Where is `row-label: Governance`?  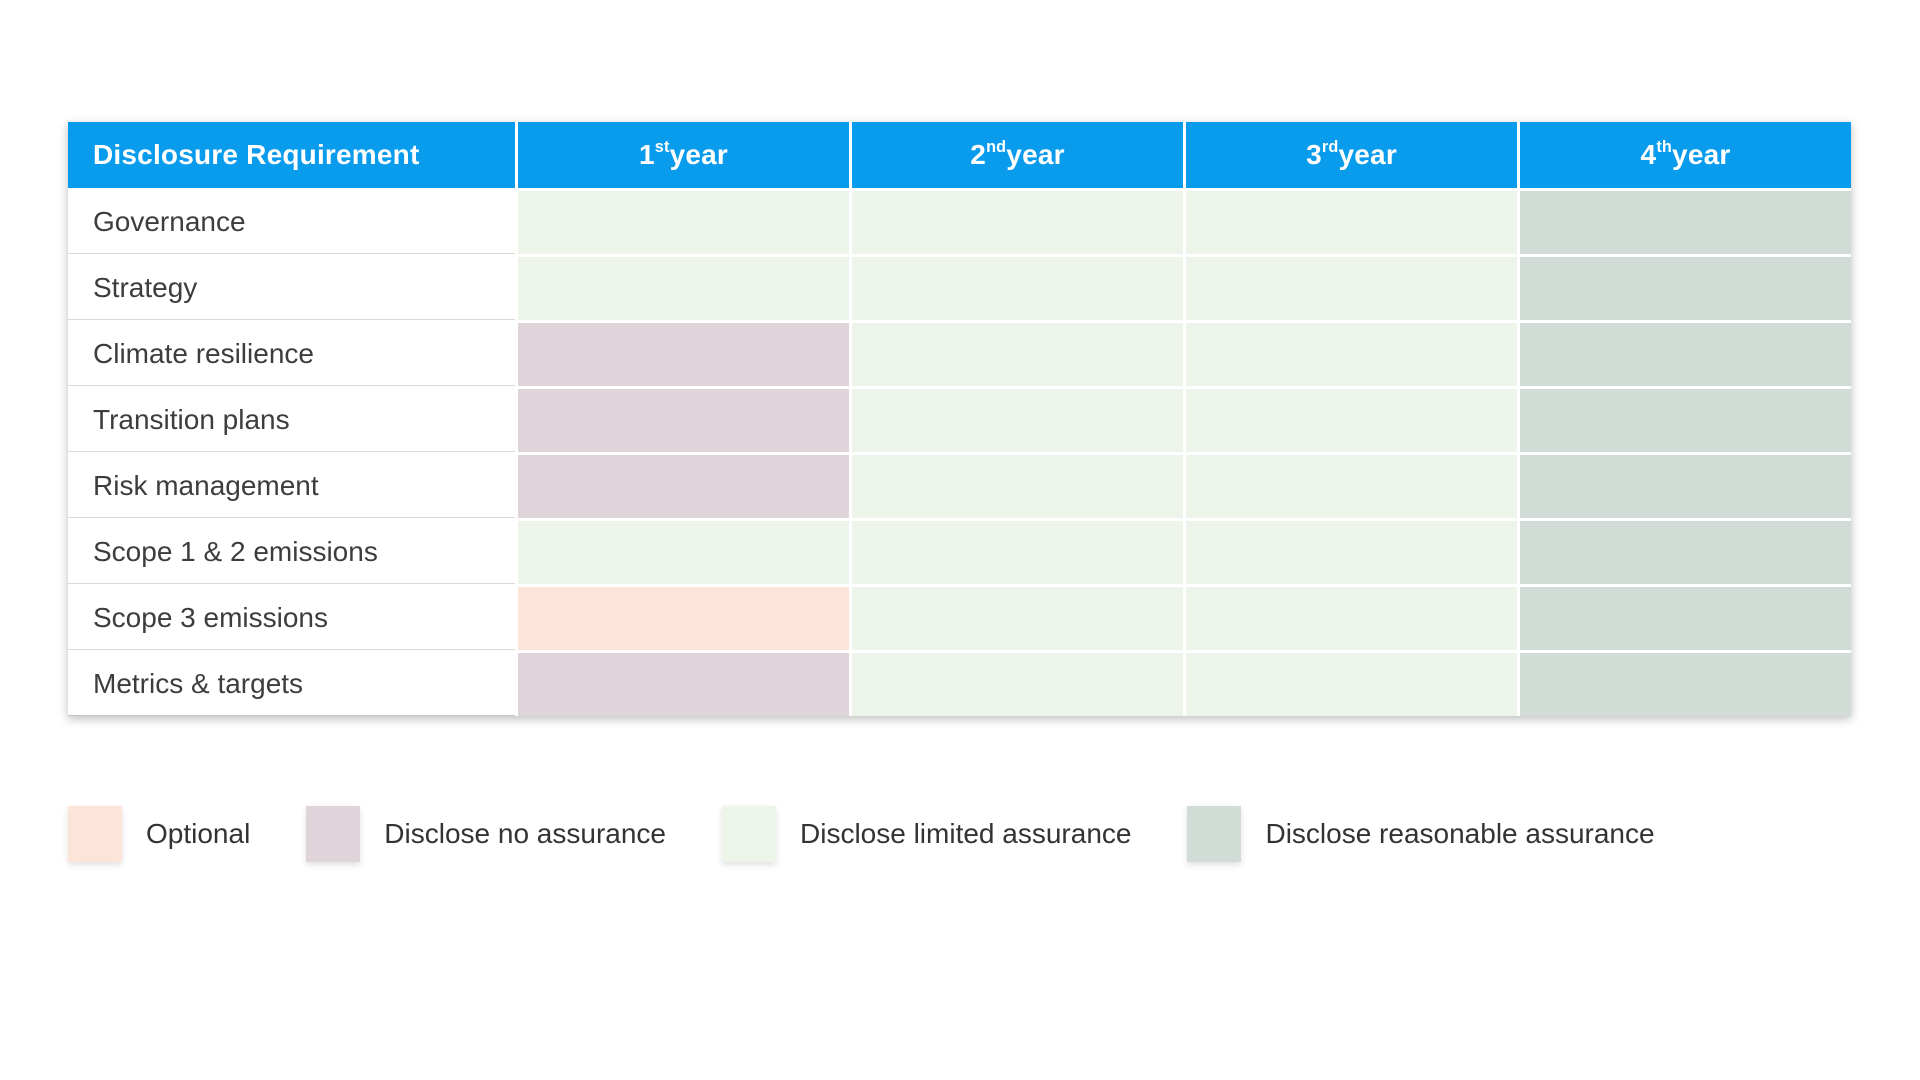
row-label: Governance is located at coordinates (291, 222).